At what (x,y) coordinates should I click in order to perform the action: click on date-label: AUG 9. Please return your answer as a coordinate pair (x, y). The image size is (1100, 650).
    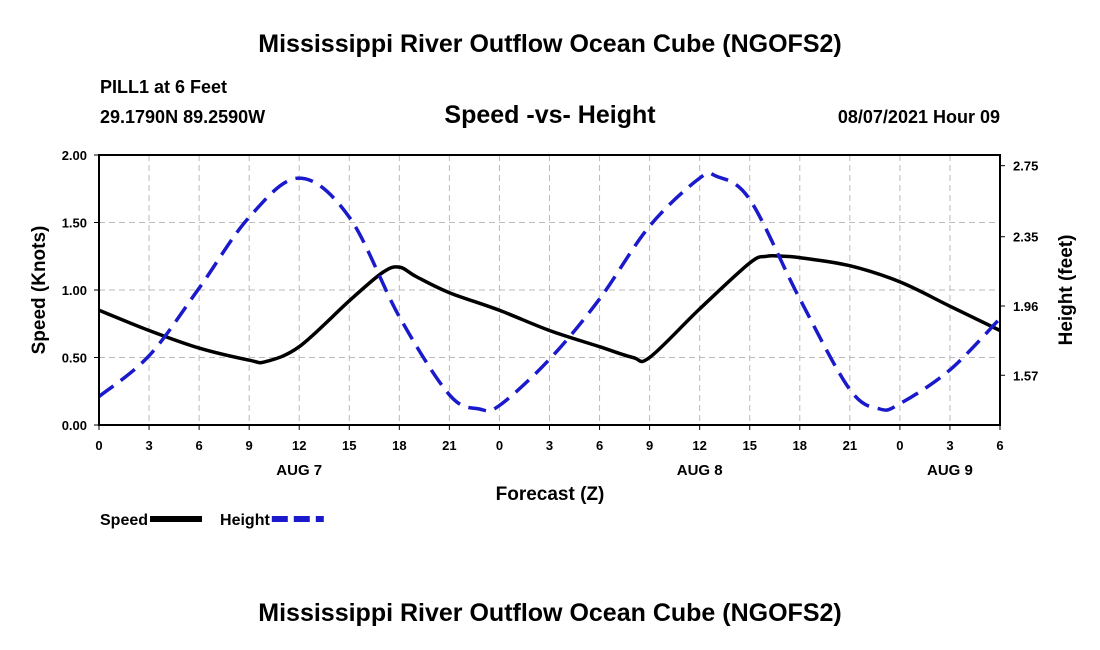
    Looking at the image, I should click on (950, 470).